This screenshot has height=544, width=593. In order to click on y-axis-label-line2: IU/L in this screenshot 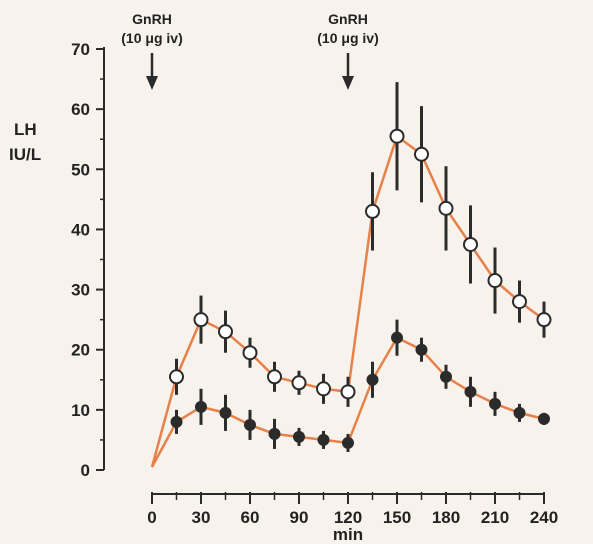, I will do `click(25, 154)`.